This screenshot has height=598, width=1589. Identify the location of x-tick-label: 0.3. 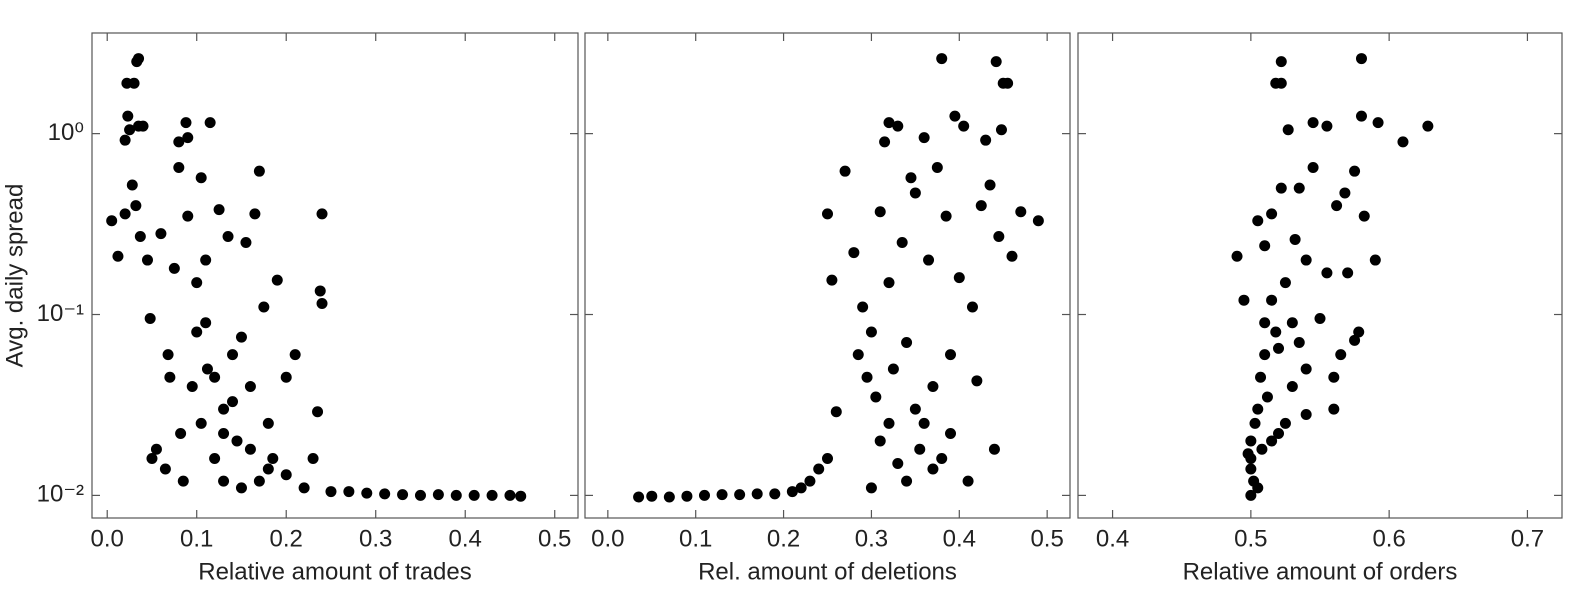
(375, 538).